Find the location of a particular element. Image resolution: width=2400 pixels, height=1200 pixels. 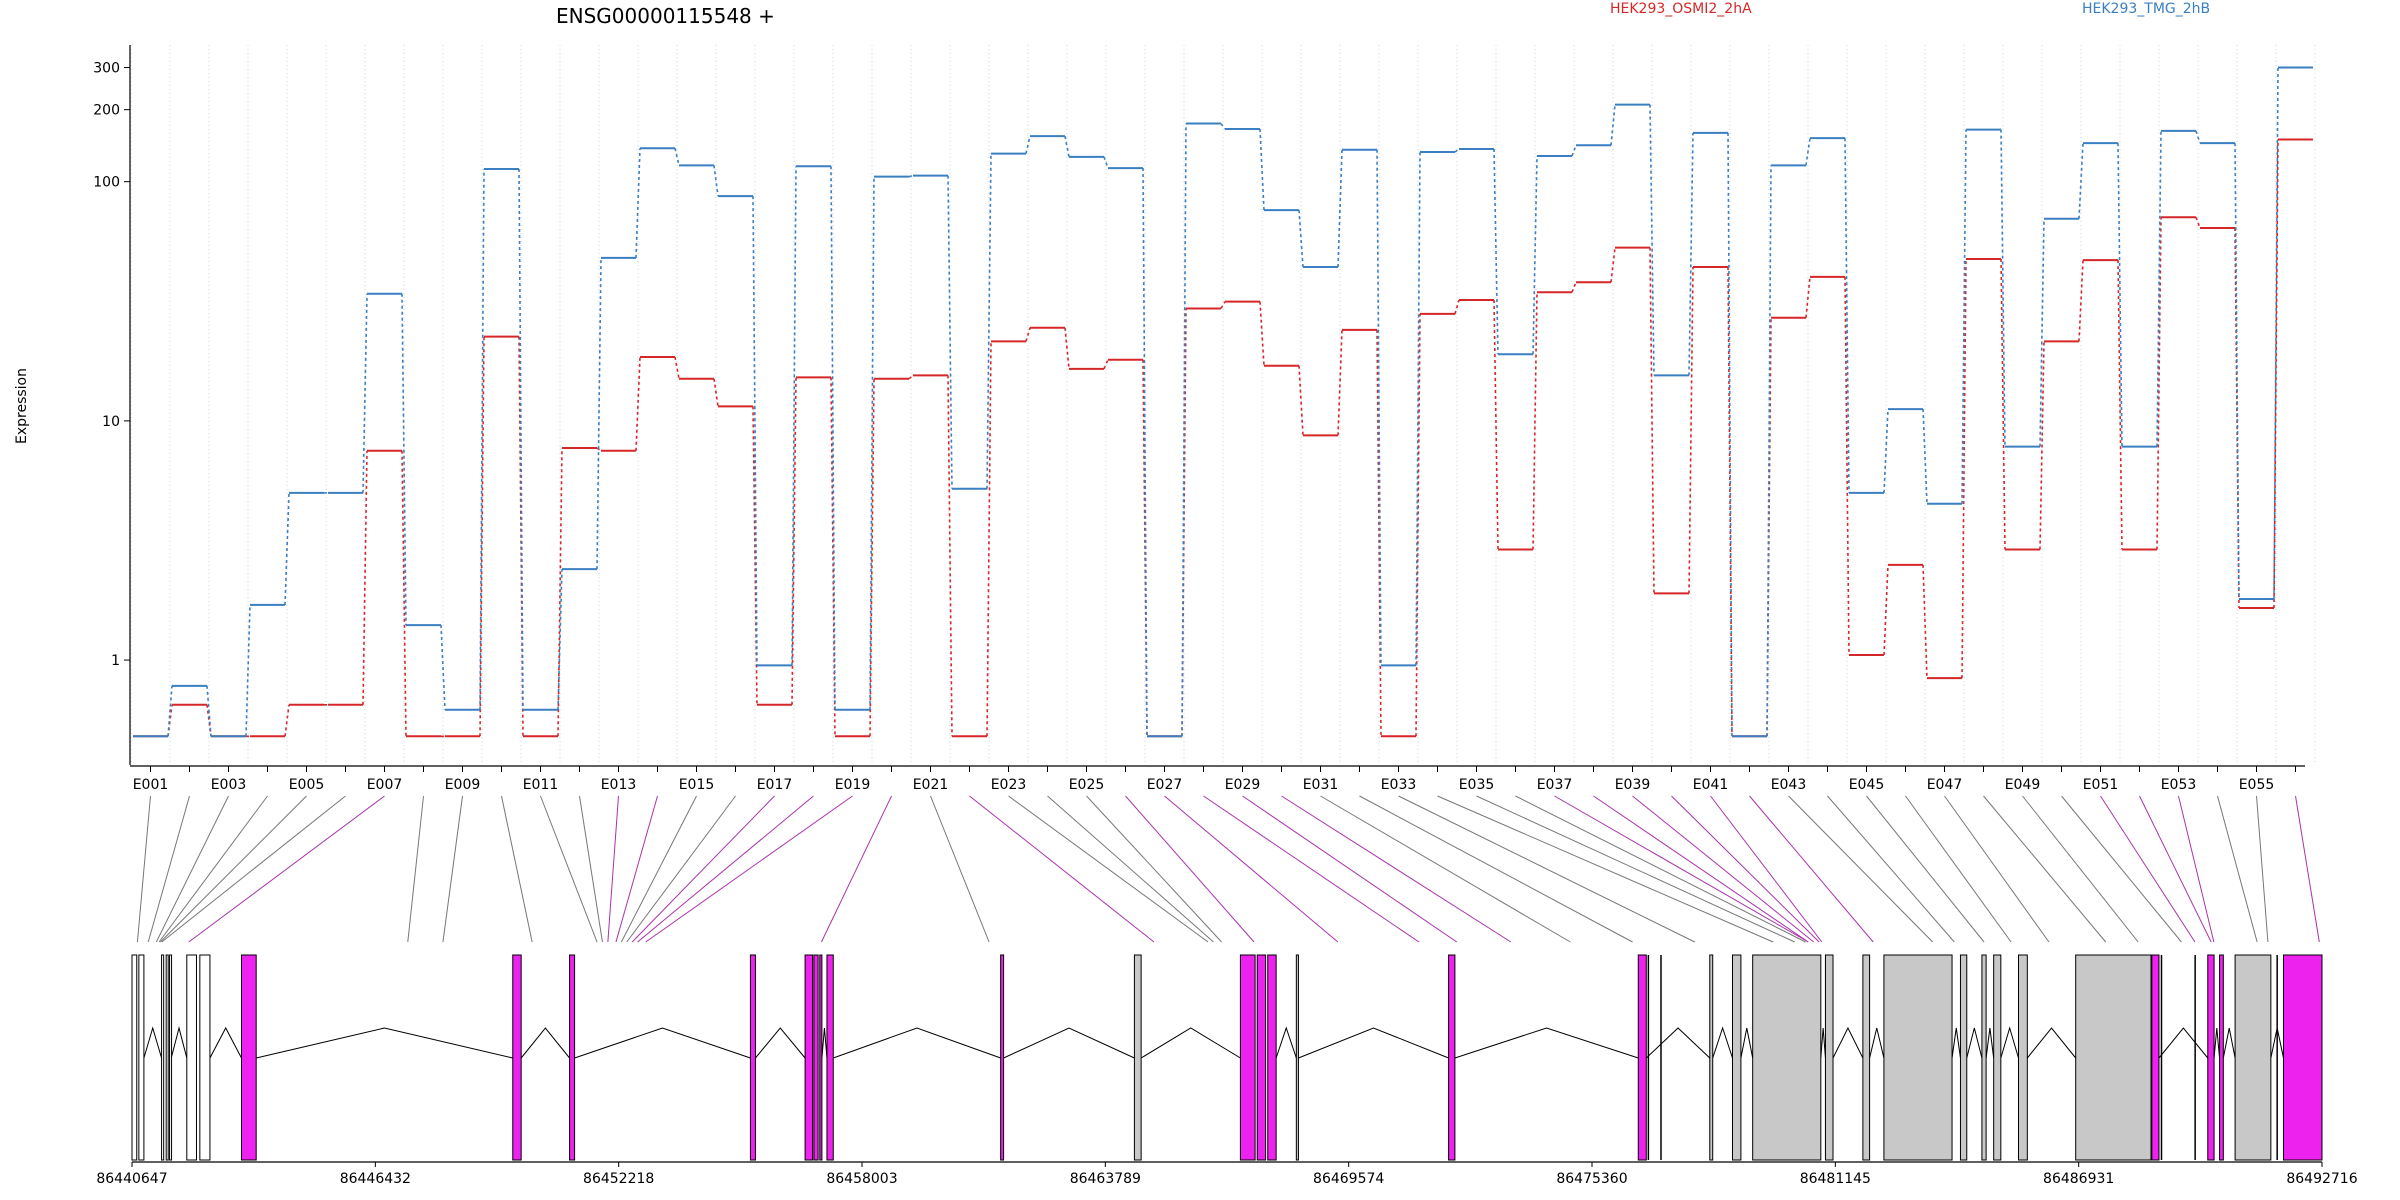

exon-label: E029 is located at coordinates (1243, 785).